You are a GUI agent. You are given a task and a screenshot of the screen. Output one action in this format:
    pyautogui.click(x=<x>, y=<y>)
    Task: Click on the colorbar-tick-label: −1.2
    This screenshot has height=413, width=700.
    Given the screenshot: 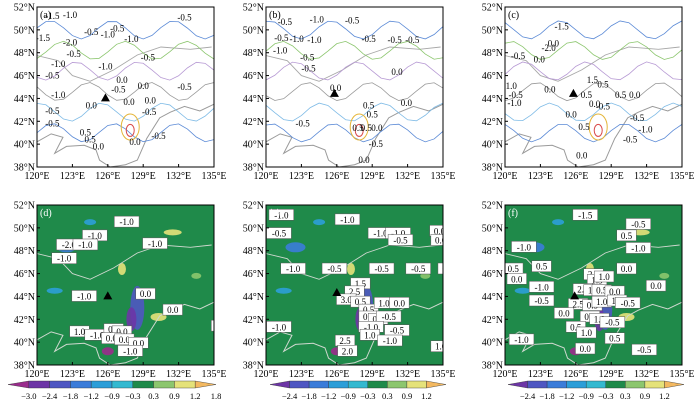 What is the action you would take?
    pyautogui.click(x=90, y=396)
    